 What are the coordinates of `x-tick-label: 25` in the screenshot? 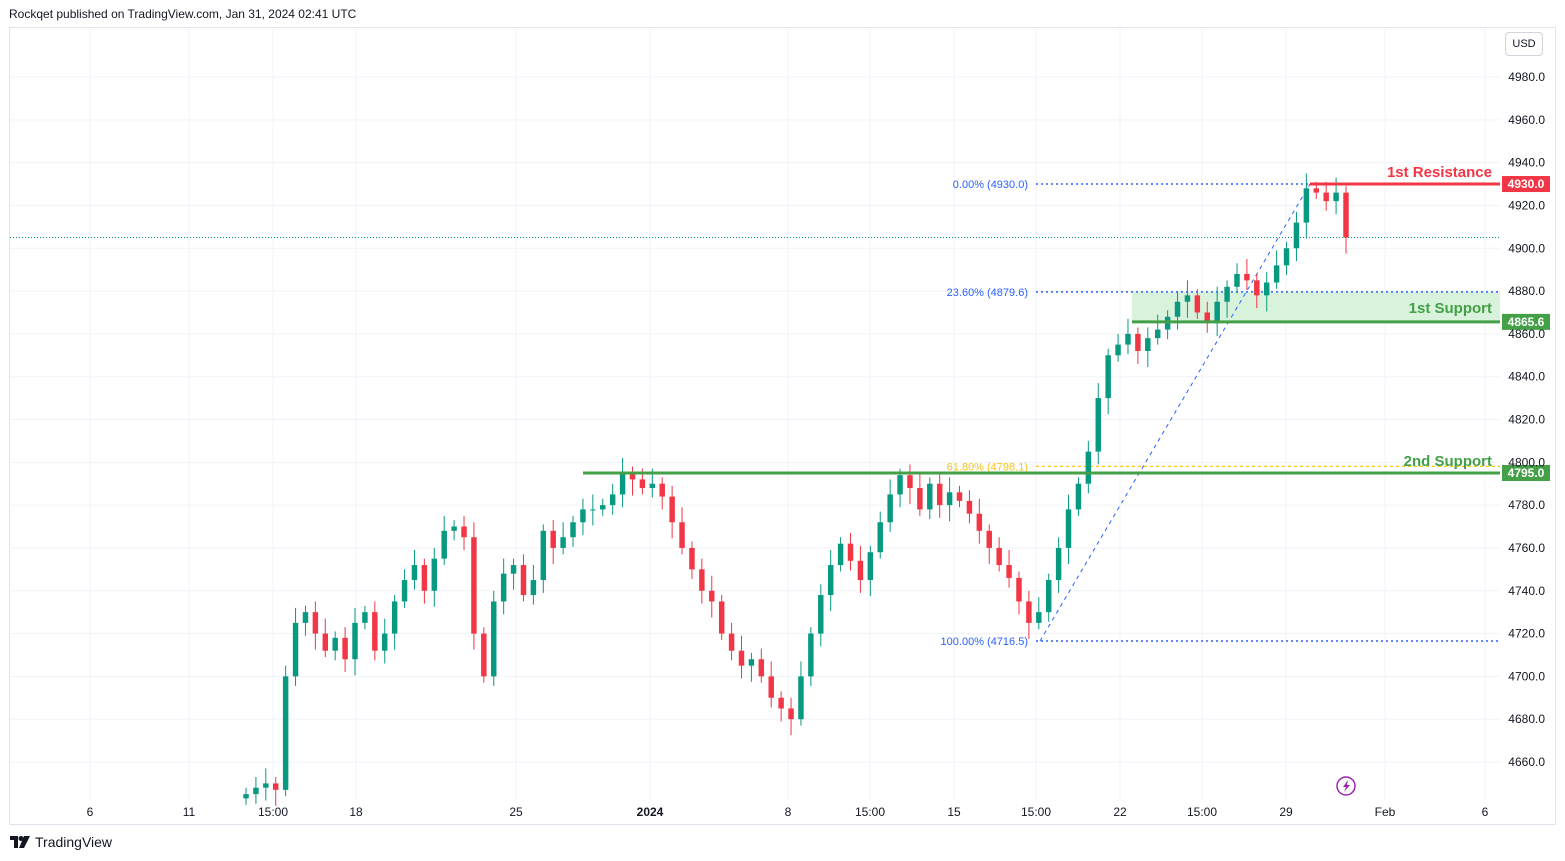 It's located at (516, 812).